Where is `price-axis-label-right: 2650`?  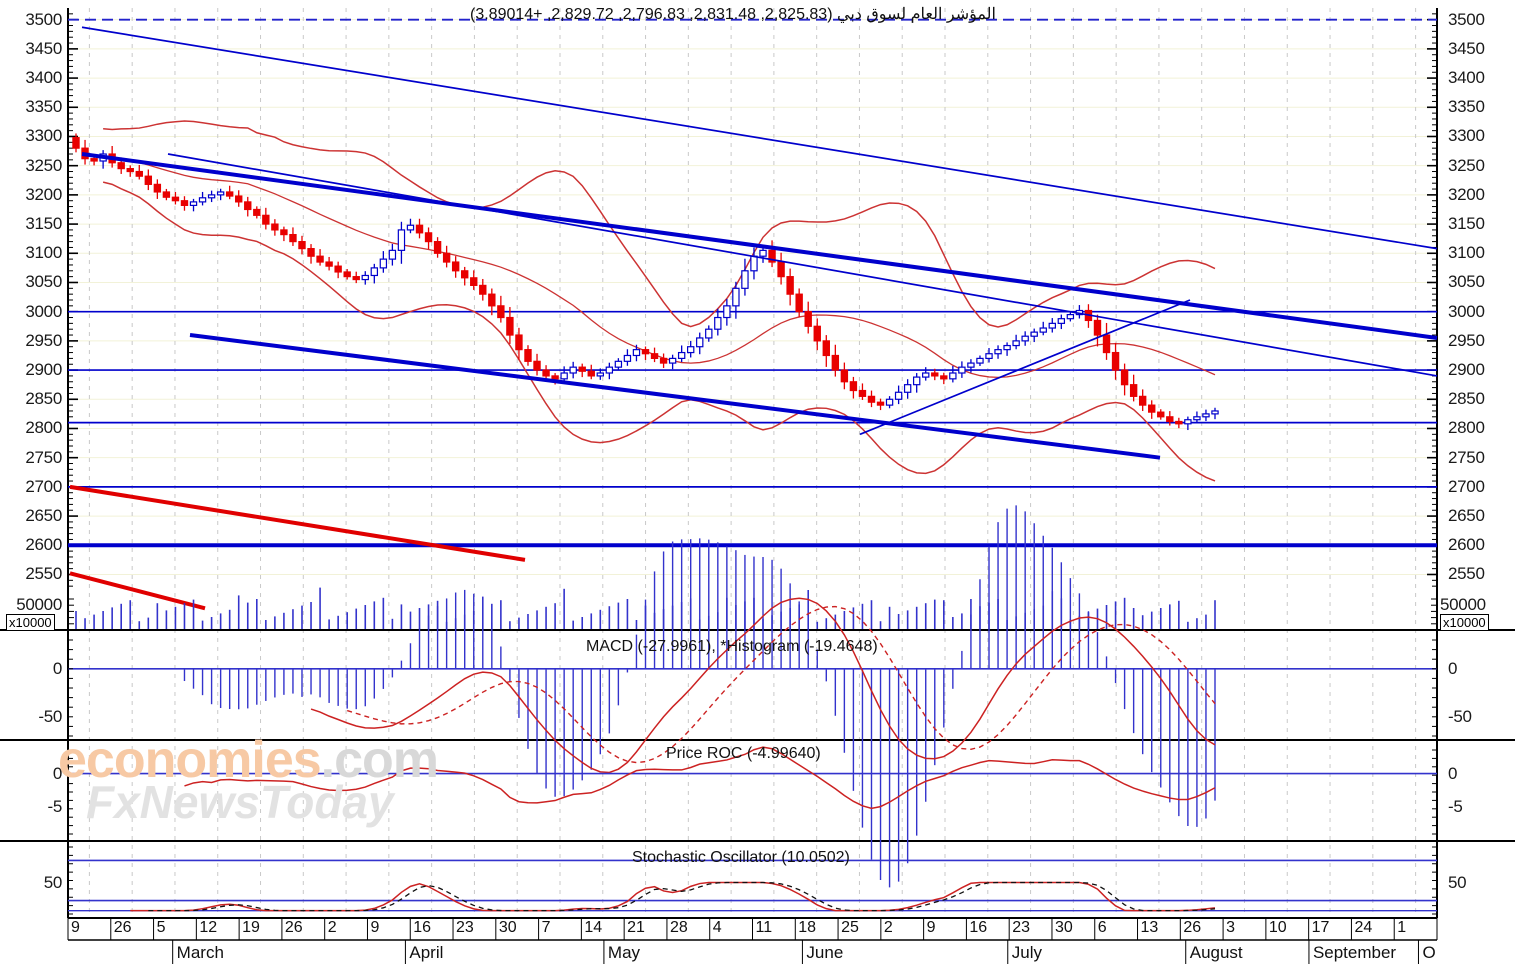 price-axis-label-right: 2650 is located at coordinates (1466, 516).